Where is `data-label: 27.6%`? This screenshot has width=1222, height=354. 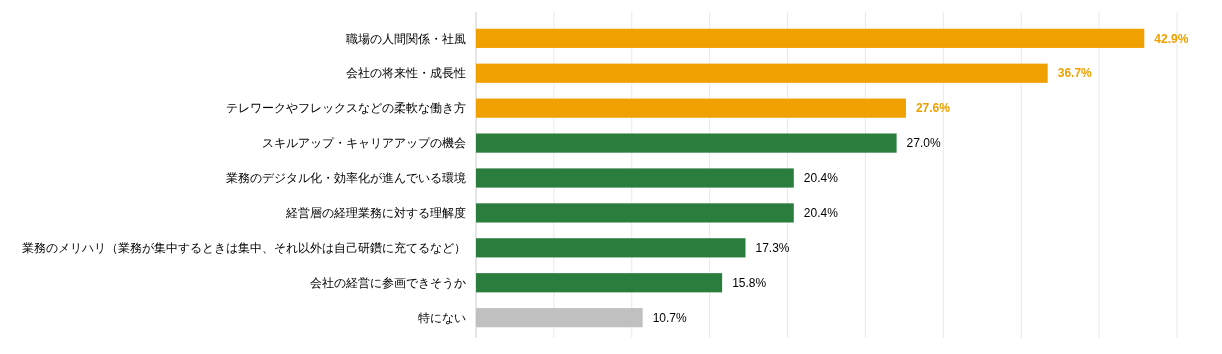
data-label: 27.6% is located at coordinates (933, 108).